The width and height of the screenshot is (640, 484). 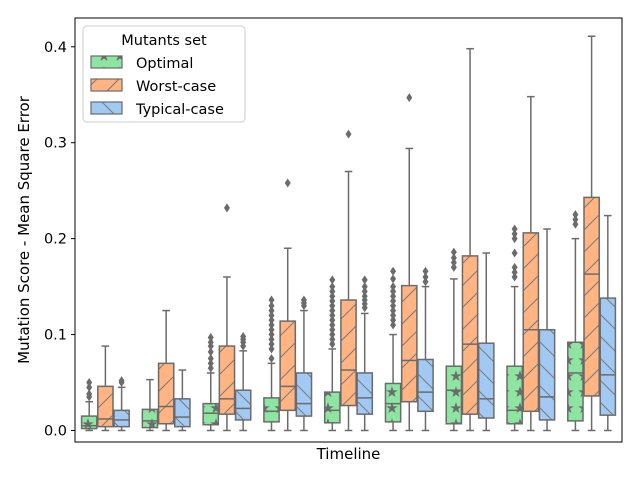 I want to click on legend-title: Mutants set, so click(x=164, y=41).